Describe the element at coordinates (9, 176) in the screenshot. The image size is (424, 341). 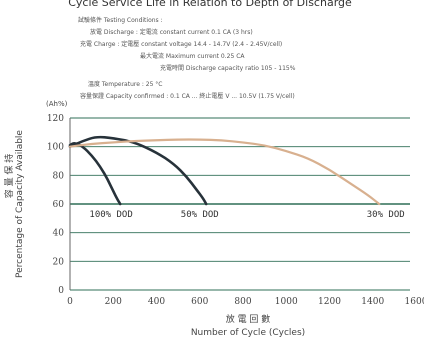
I see `y-axis-label-zh: 容 量 保 持` at that location.